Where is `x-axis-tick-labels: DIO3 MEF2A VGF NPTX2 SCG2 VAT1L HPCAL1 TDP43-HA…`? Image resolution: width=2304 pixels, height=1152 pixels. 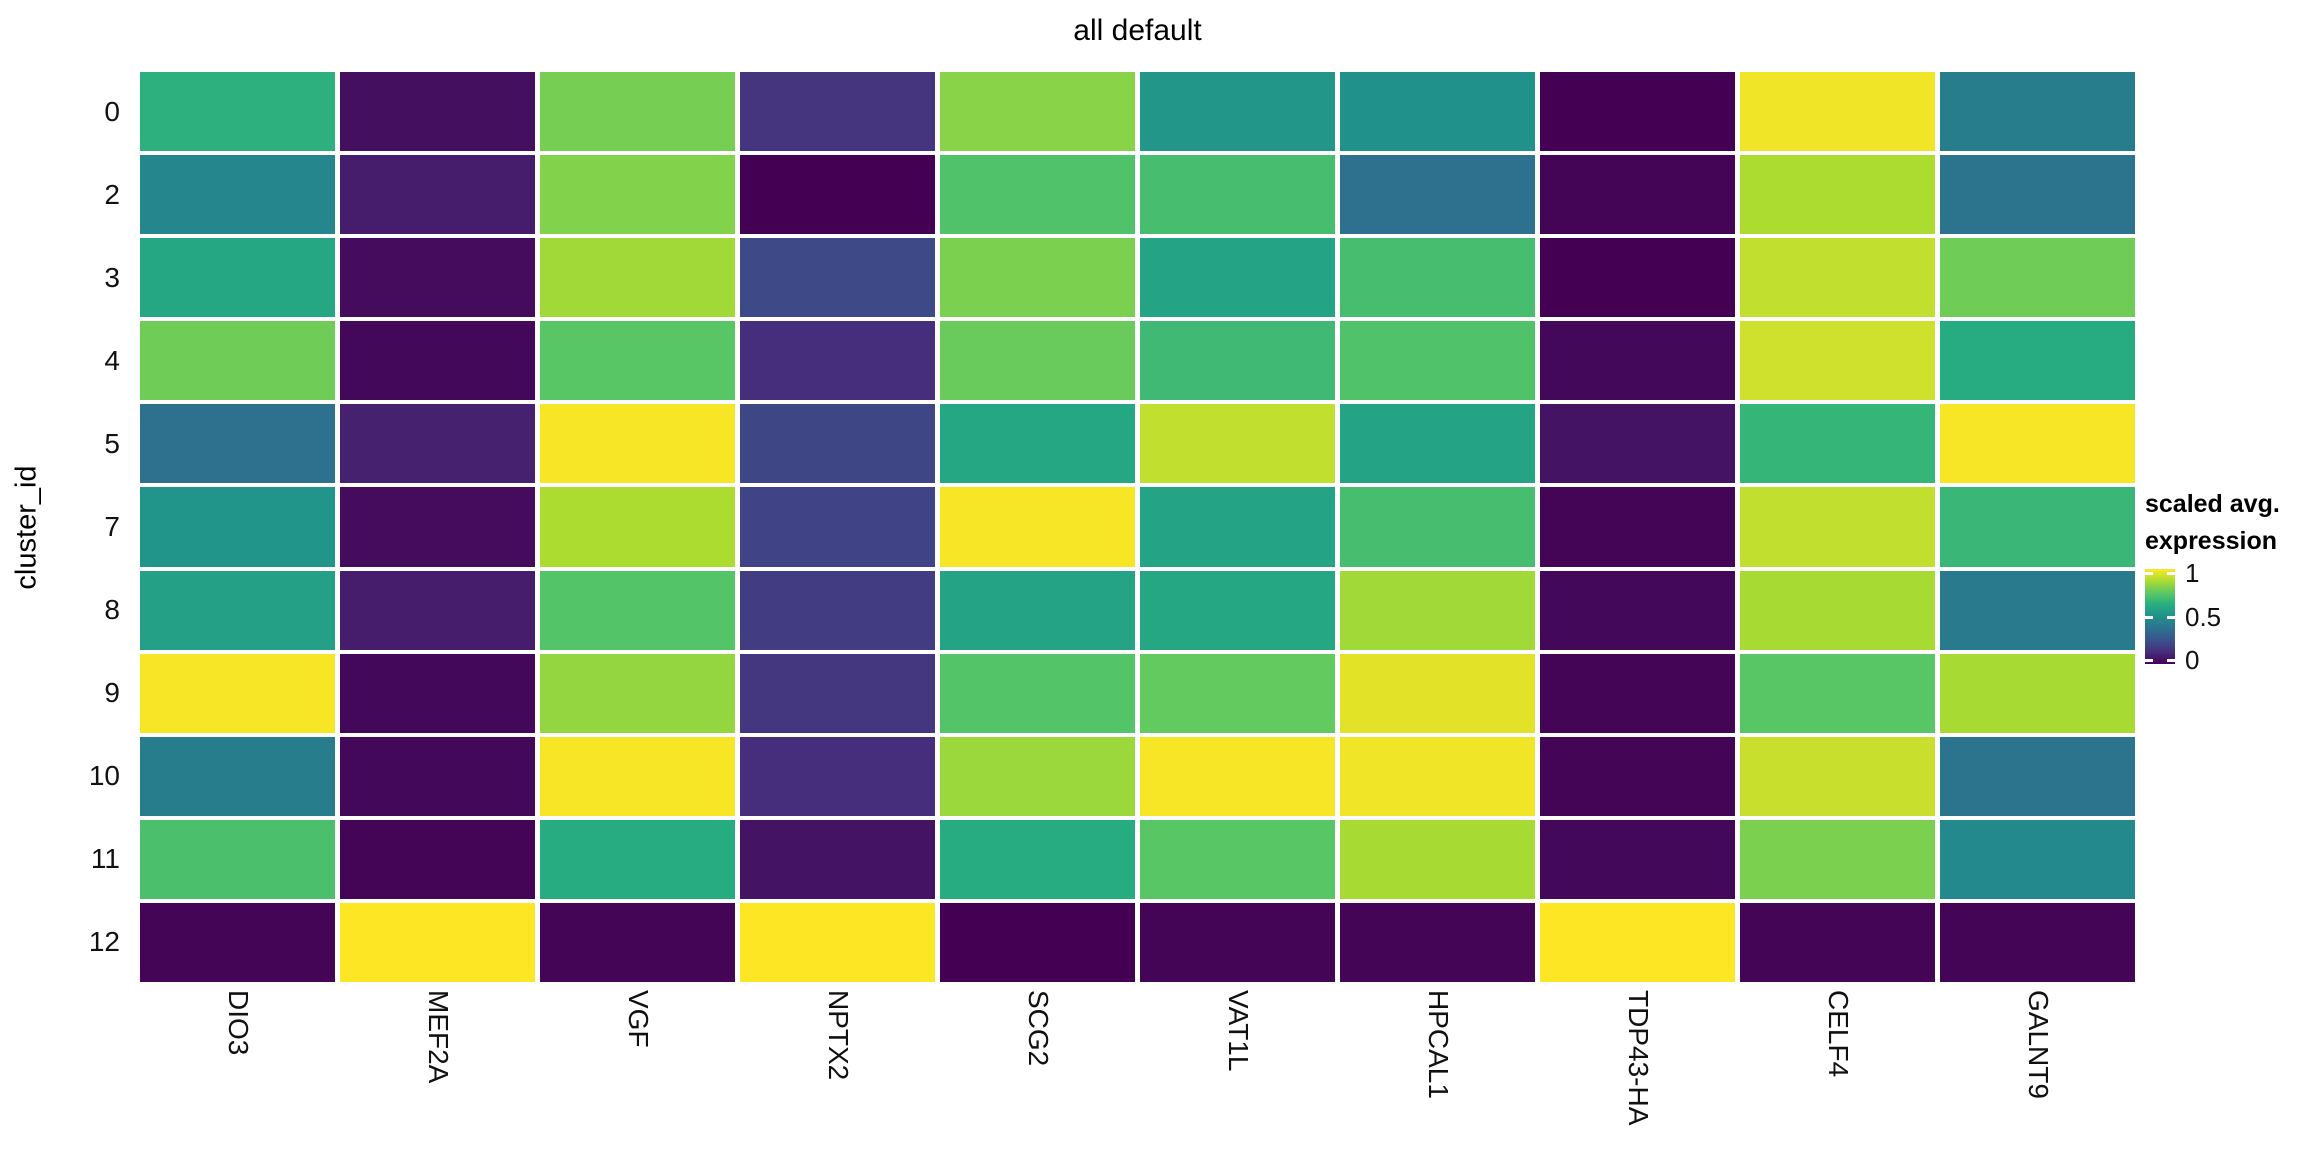
x-axis-tick-labels: DIO3 MEF2A VGF NPTX2 SCG2 VAT1L HPCAL1 TDP43-HA… is located at coordinates (1137, 1070).